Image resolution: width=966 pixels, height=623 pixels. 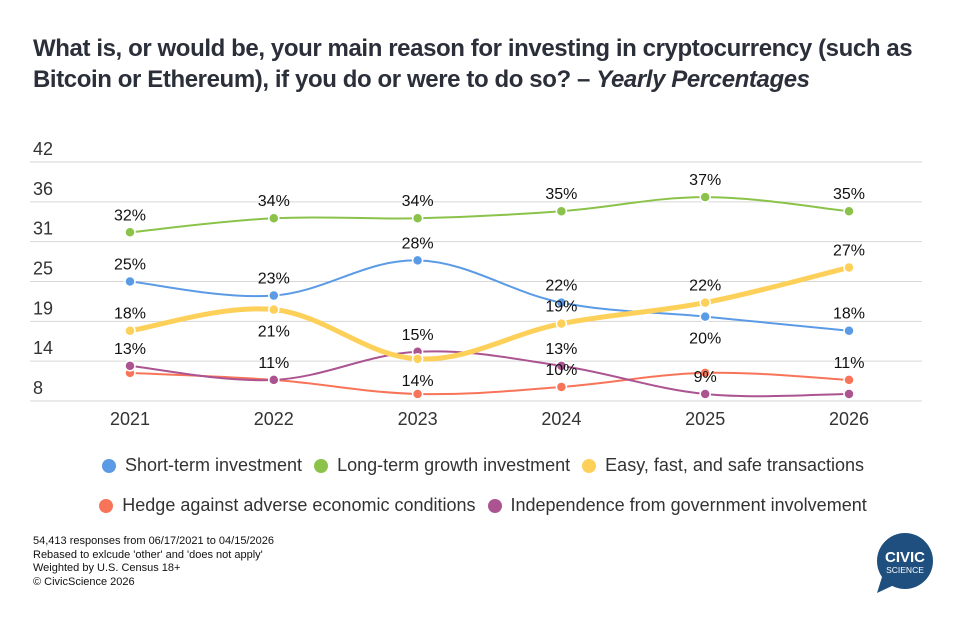 I want to click on y-tick-label: 36, so click(x=43, y=189).